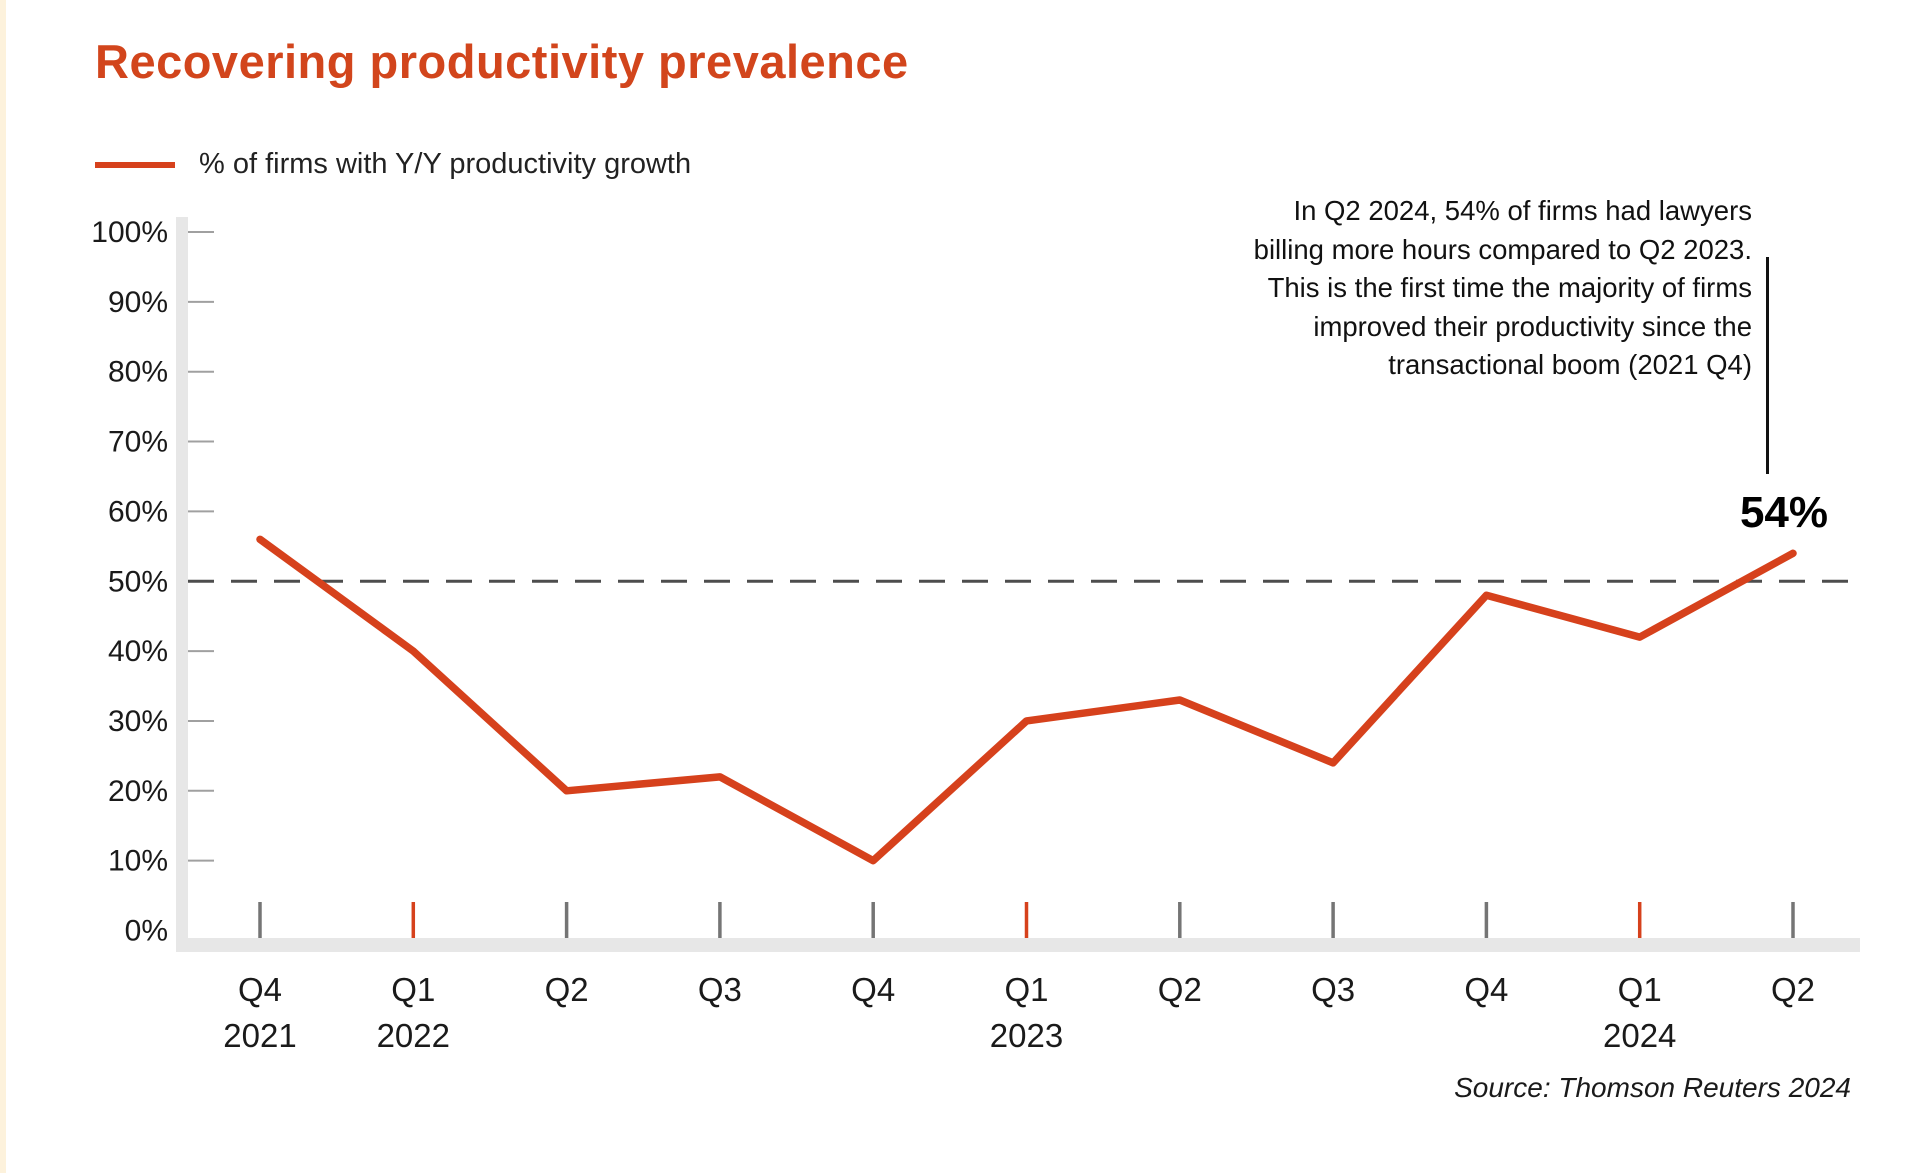 This screenshot has width=1920, height=1173. I want to click on legend: % of firms with Y/Y productivity growth, so click(393, 164).